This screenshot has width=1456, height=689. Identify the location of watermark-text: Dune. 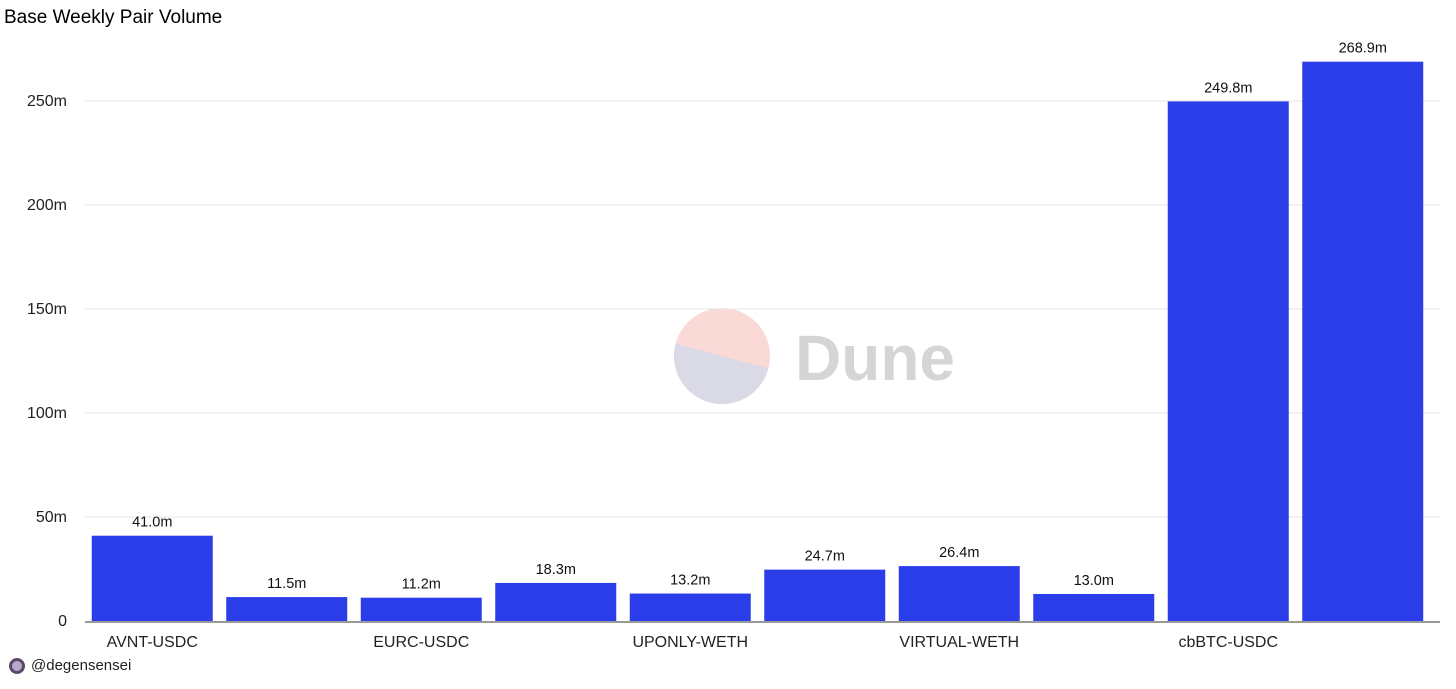
(875, 358).